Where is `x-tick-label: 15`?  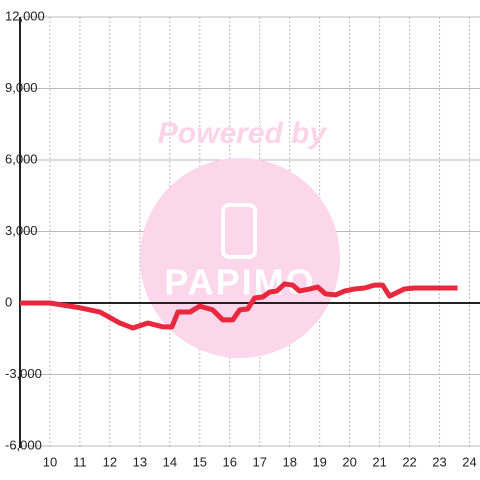 x-tick-label: 15 is located at coordinates (200, 461).